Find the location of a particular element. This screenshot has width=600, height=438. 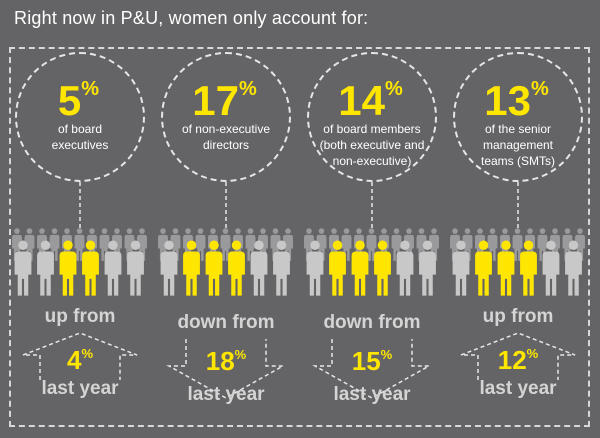

stat-percentage: 14% is located at coordinates (370, 100).